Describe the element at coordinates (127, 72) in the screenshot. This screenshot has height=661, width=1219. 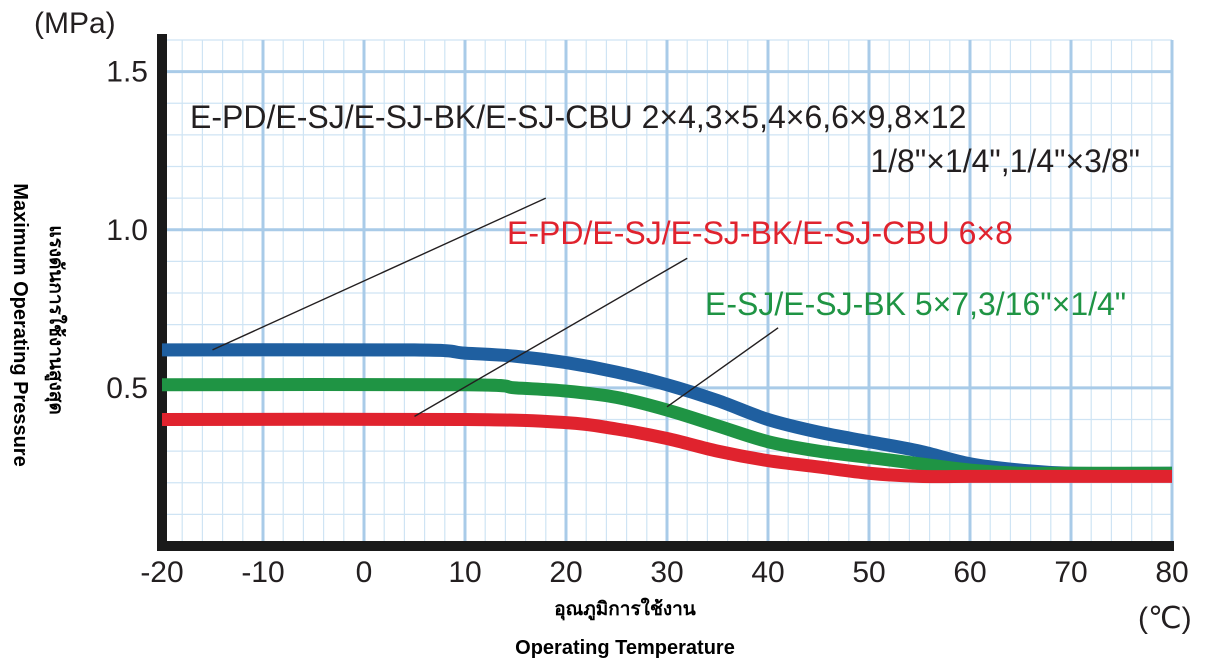
I see `y-tick-label: 1.5` at that location.